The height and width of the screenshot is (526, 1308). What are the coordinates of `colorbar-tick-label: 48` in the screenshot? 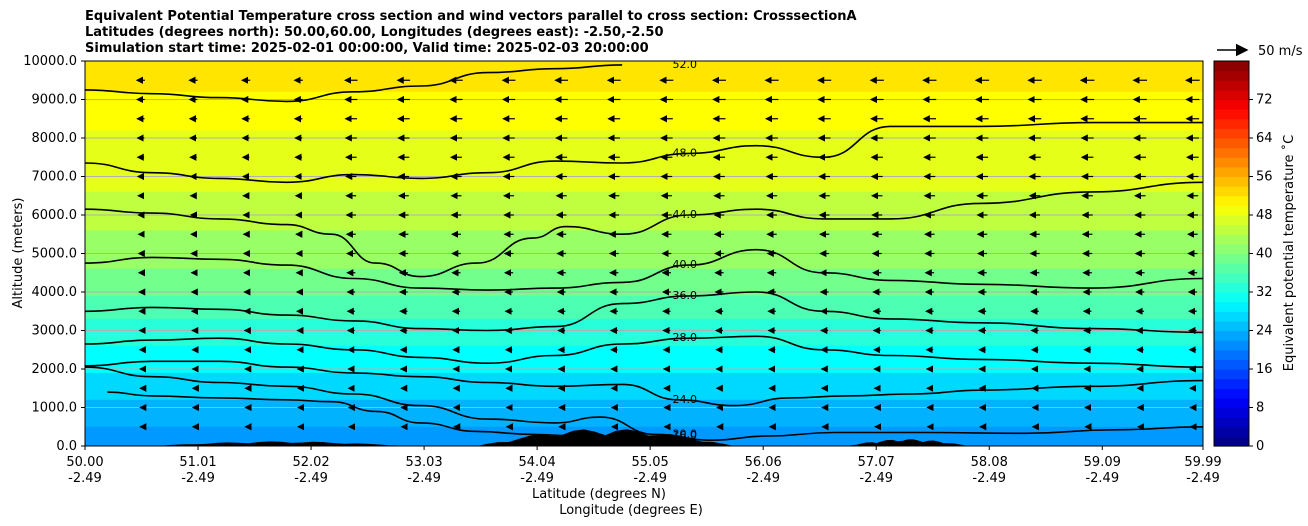 It's located at (1264, 215).